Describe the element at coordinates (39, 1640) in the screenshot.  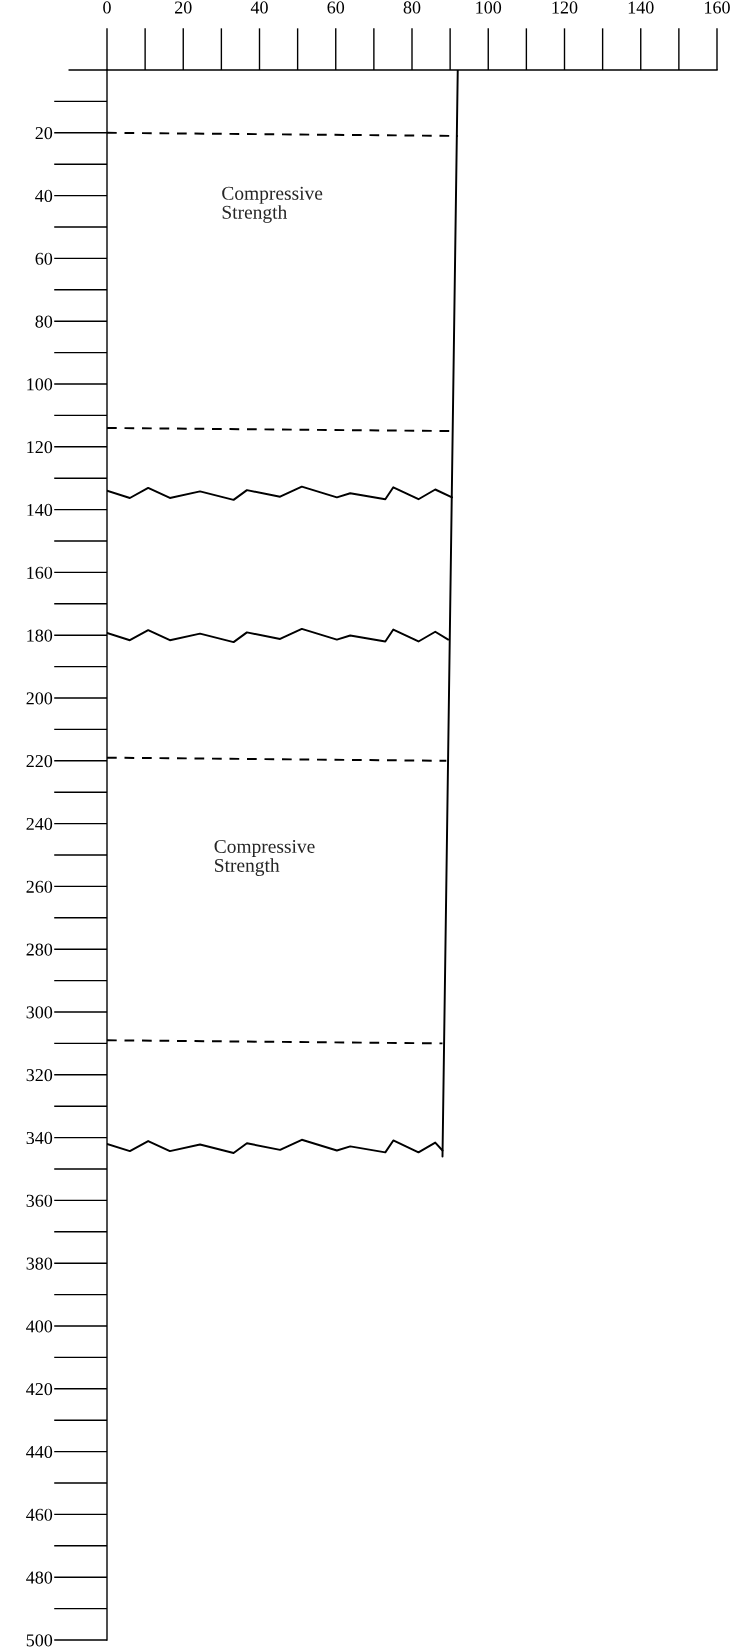
I see `y-tick-label: 500` at that location.